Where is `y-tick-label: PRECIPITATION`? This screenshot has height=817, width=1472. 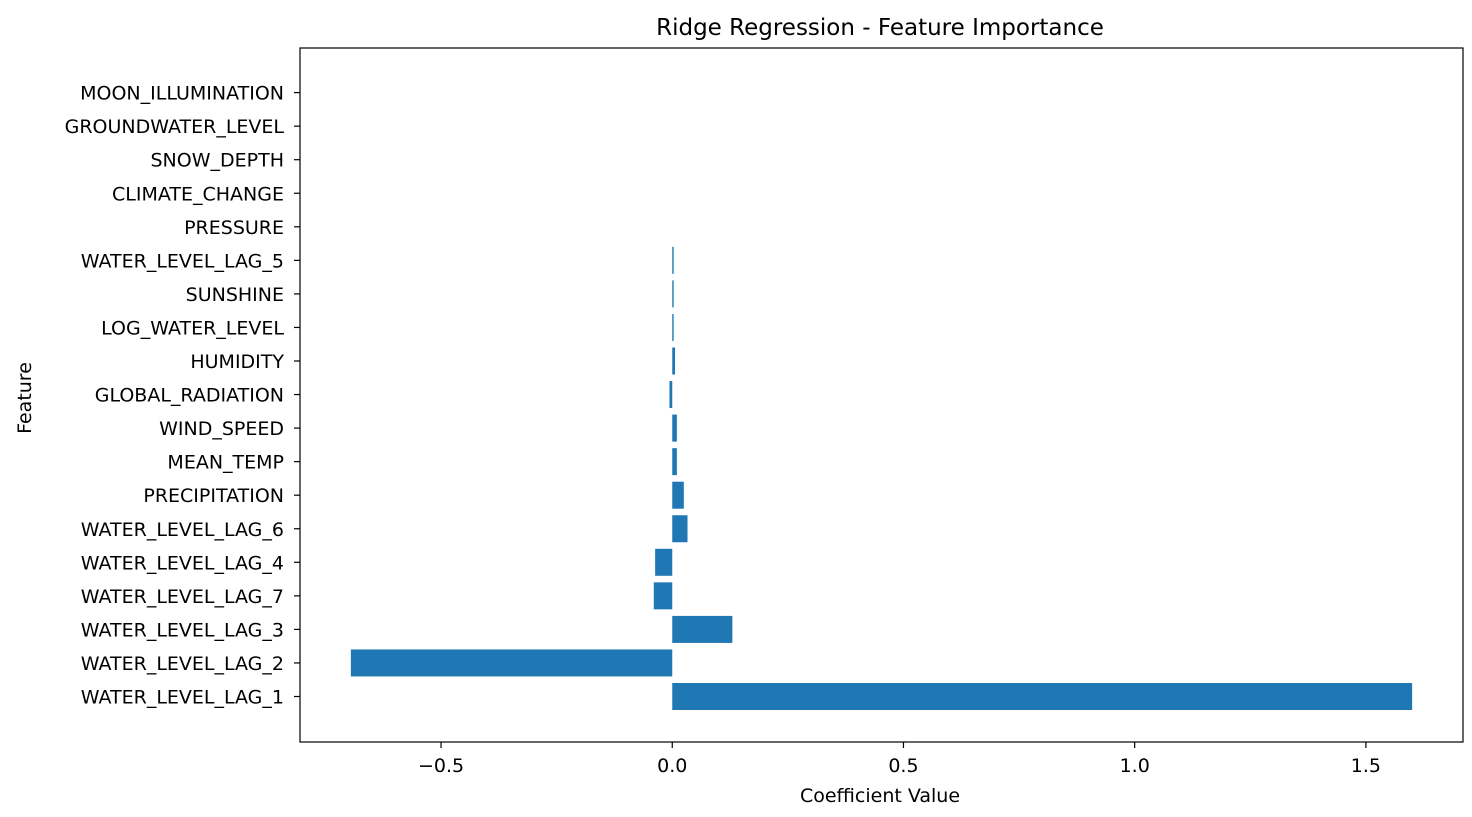 y-tick-label: PRECIPITATION is located at coordinates (213, 496).